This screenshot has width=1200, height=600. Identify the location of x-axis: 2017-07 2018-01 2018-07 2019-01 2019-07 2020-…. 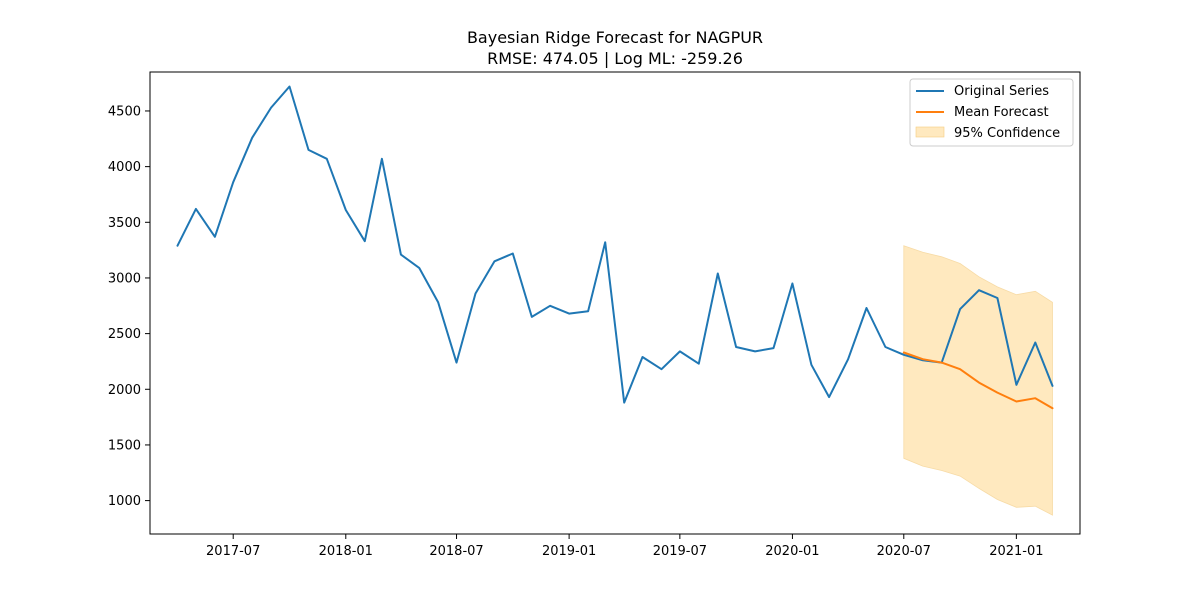
(625, 546).